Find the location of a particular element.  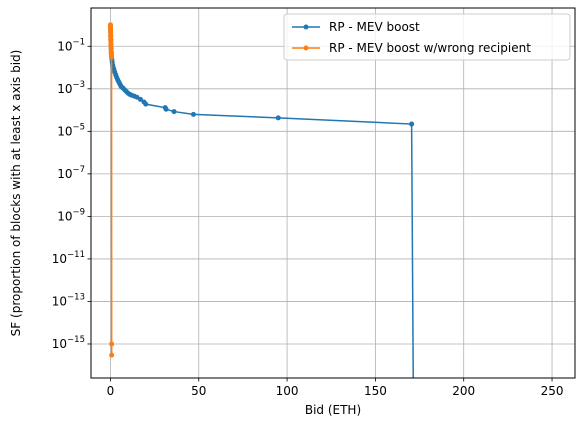

y-axis: 10⁻¹⁵ 10⁻¹³ 10⁻¹¹ 10⁻⁹ 10⁻⁷ 10⁻⁵ 10⁻³ 10⁻¹ is located at coordinates (71, 194).